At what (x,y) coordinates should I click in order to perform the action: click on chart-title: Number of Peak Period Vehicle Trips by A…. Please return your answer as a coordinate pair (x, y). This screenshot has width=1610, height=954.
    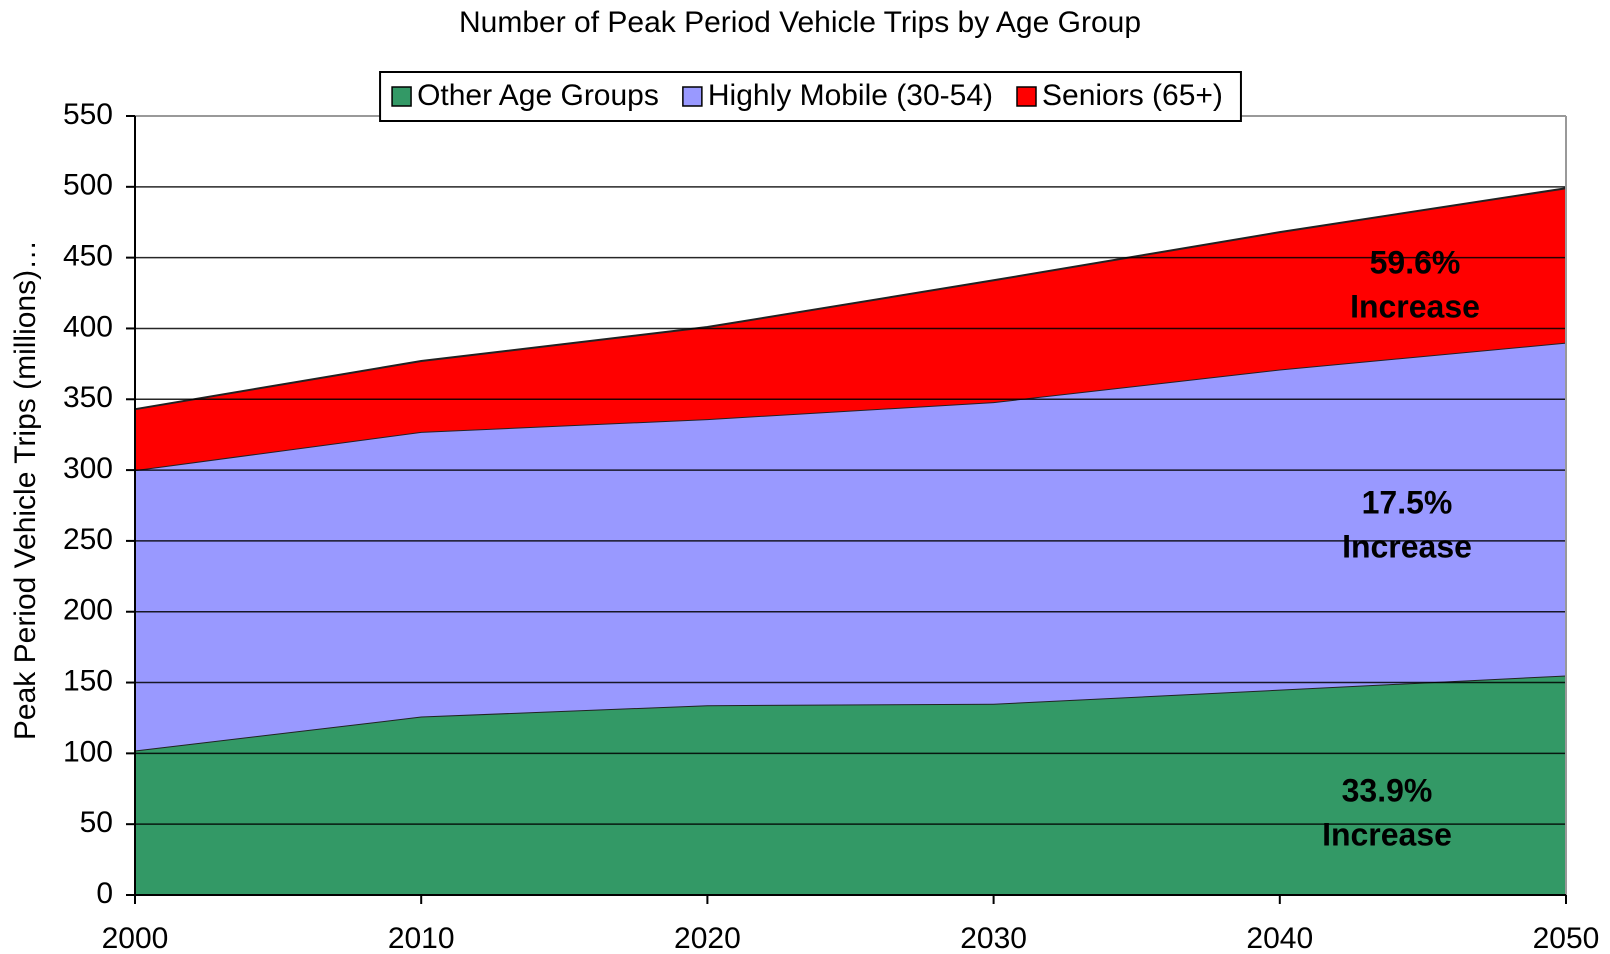
    Looking at the image, I should click on (800, 22).